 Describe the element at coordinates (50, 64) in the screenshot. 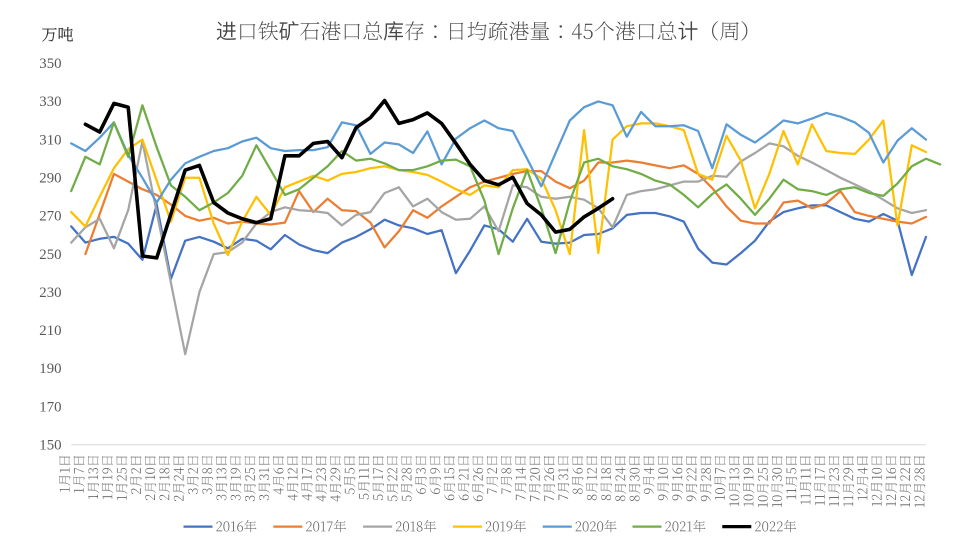

I see `svg-text: 350` at that location.